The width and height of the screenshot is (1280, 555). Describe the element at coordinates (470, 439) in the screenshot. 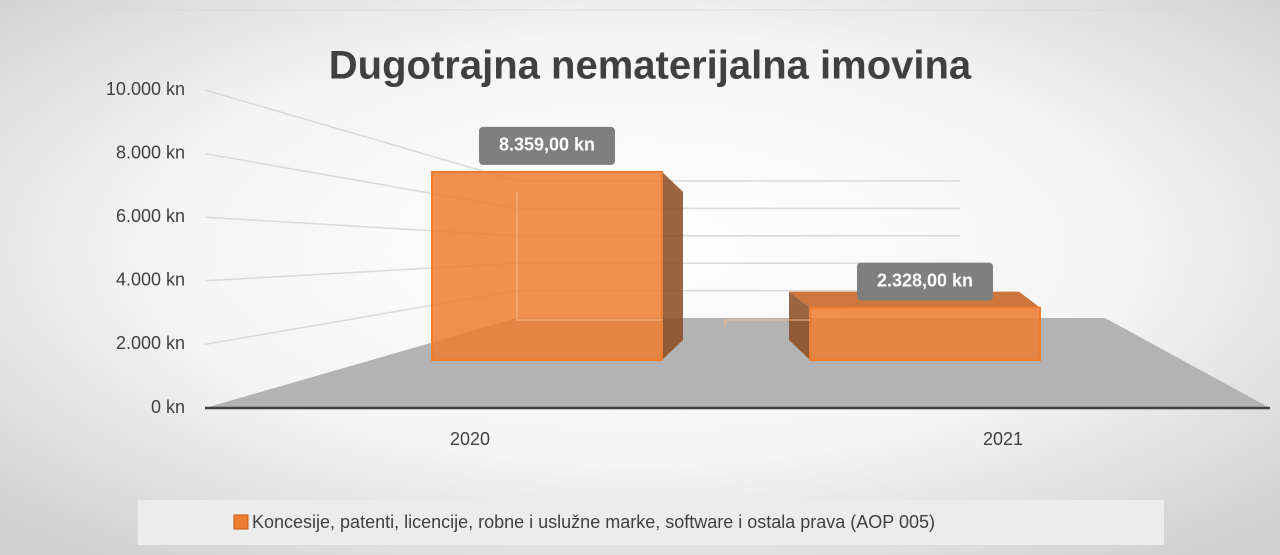

I see `x-tick-label: 2020` at that location.